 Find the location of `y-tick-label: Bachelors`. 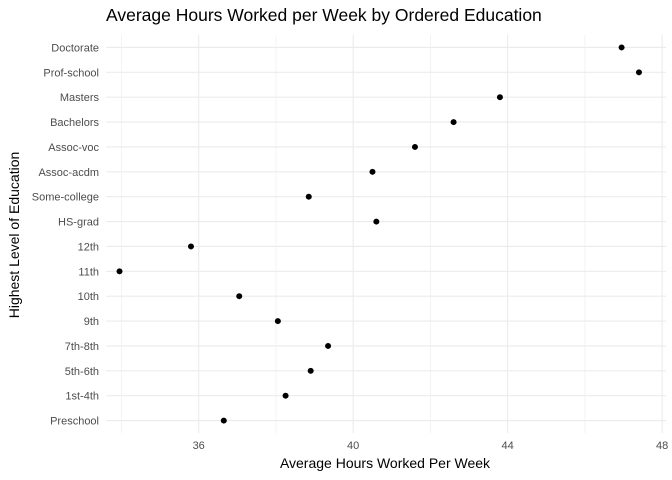

y-tick-label: Bachelors is located at coordinates (74, 123).